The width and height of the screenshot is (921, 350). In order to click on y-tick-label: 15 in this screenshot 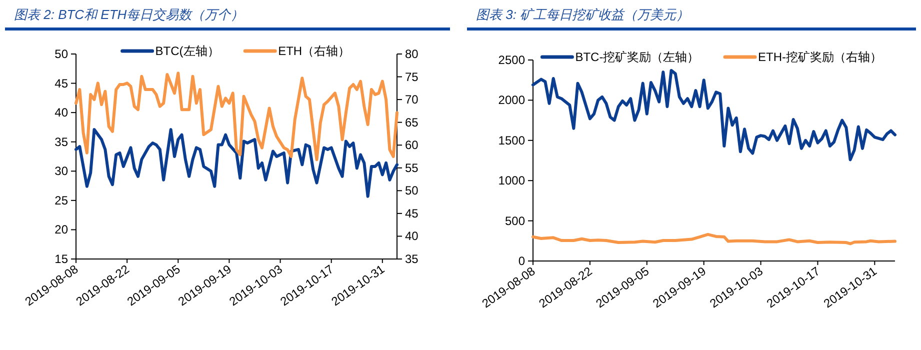, I will do `click(61, 259)`.